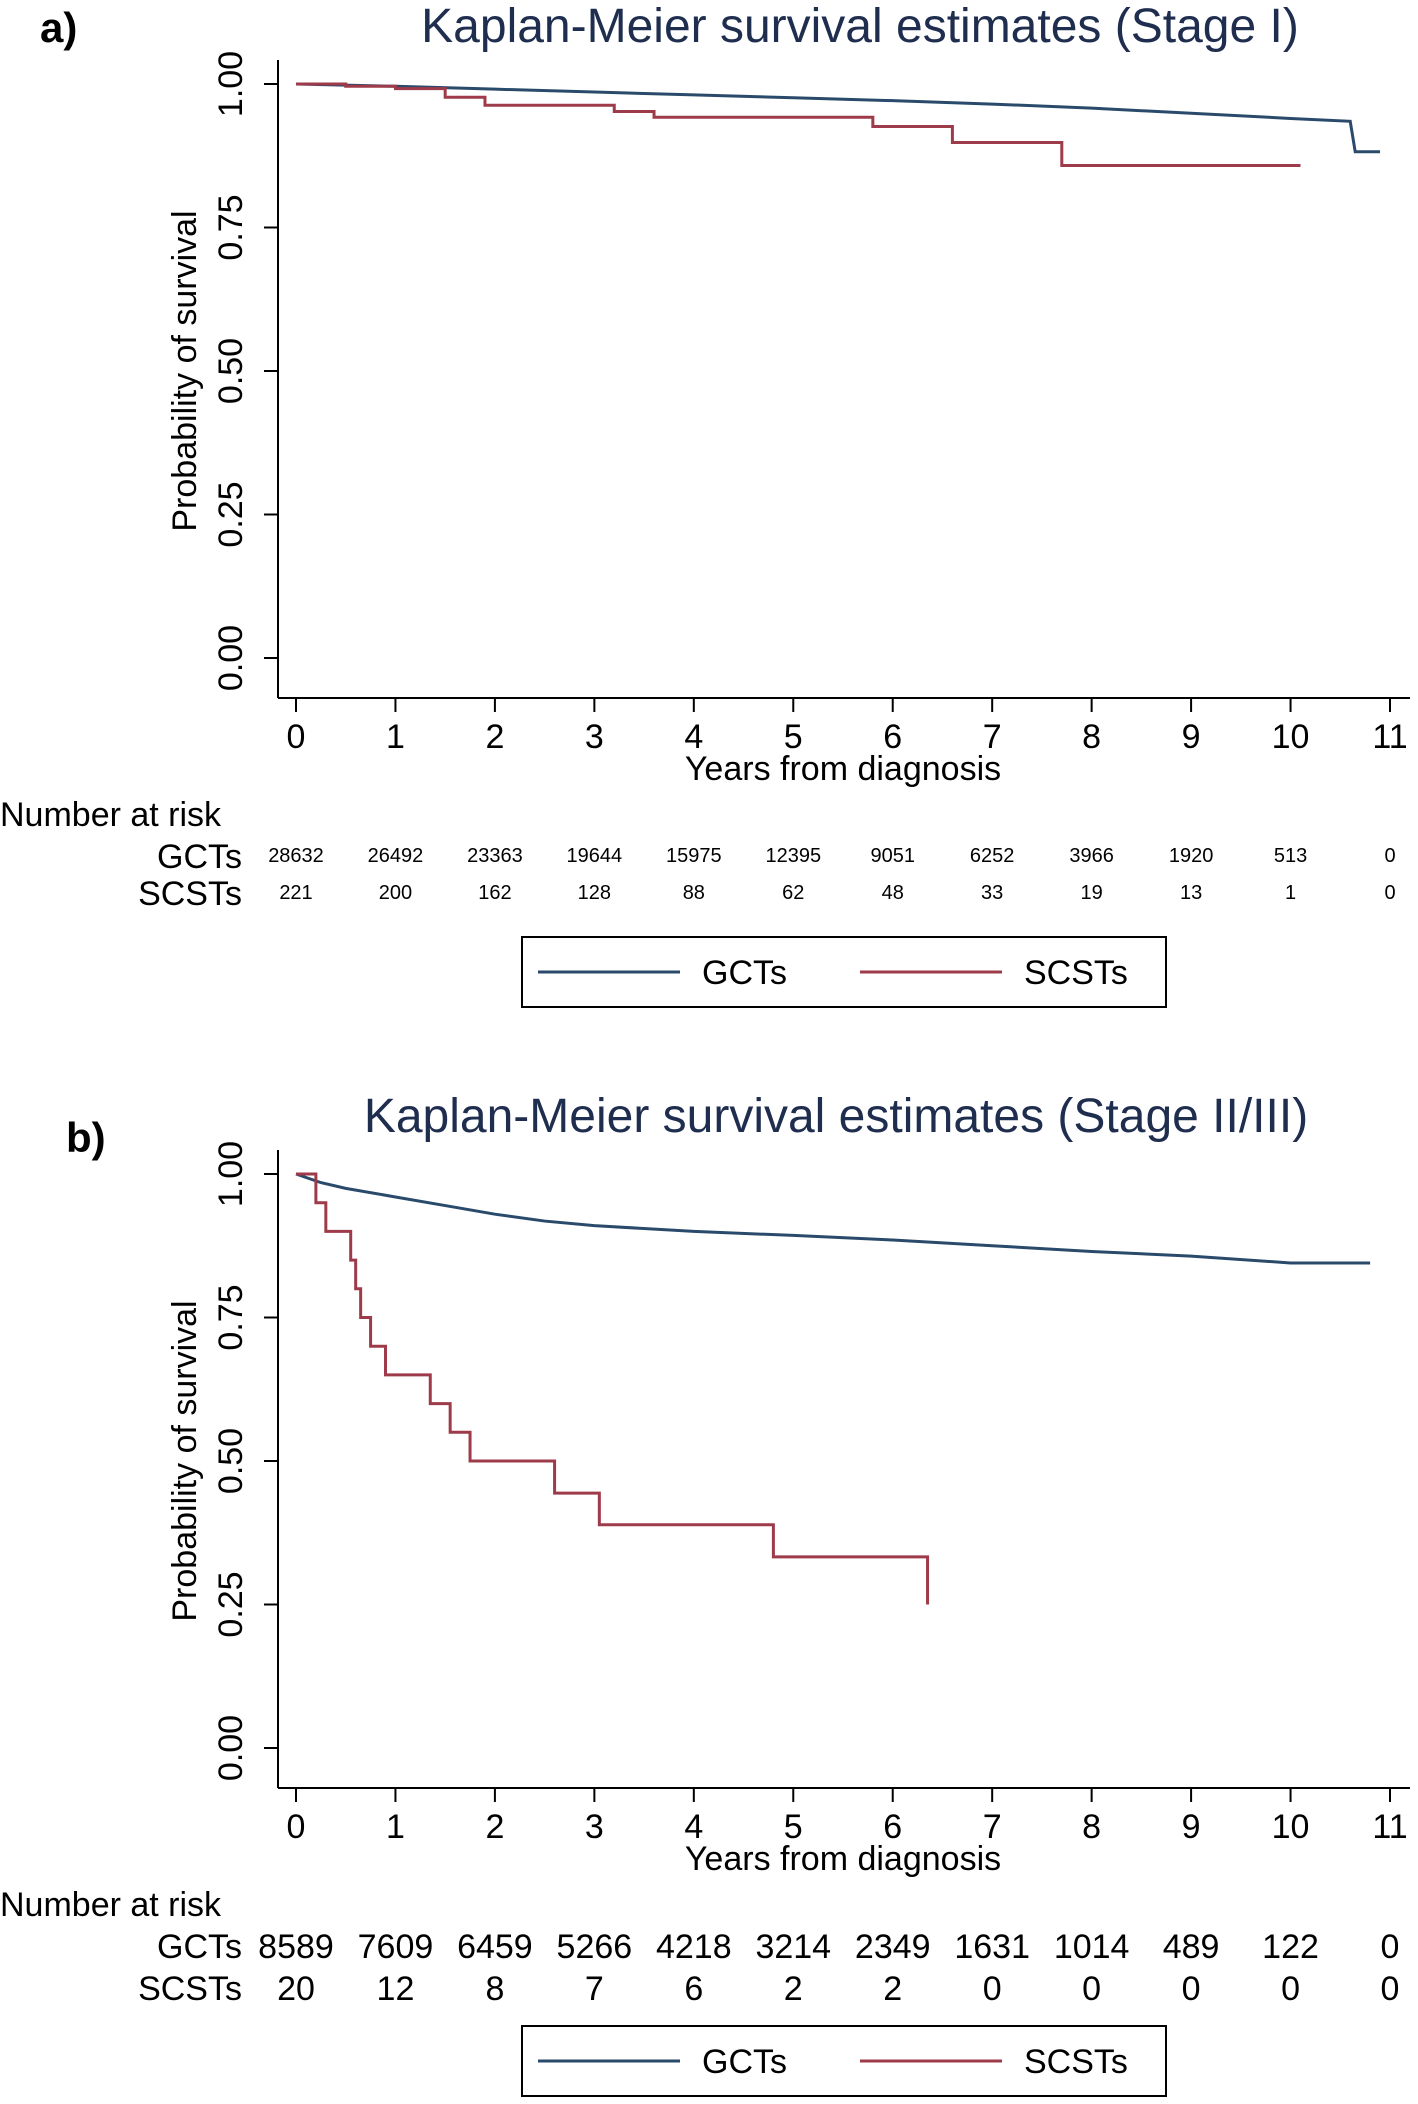 This screenshot has height=2104, width=1418. I want to click on risk-value: 7, so click(594, 1989).